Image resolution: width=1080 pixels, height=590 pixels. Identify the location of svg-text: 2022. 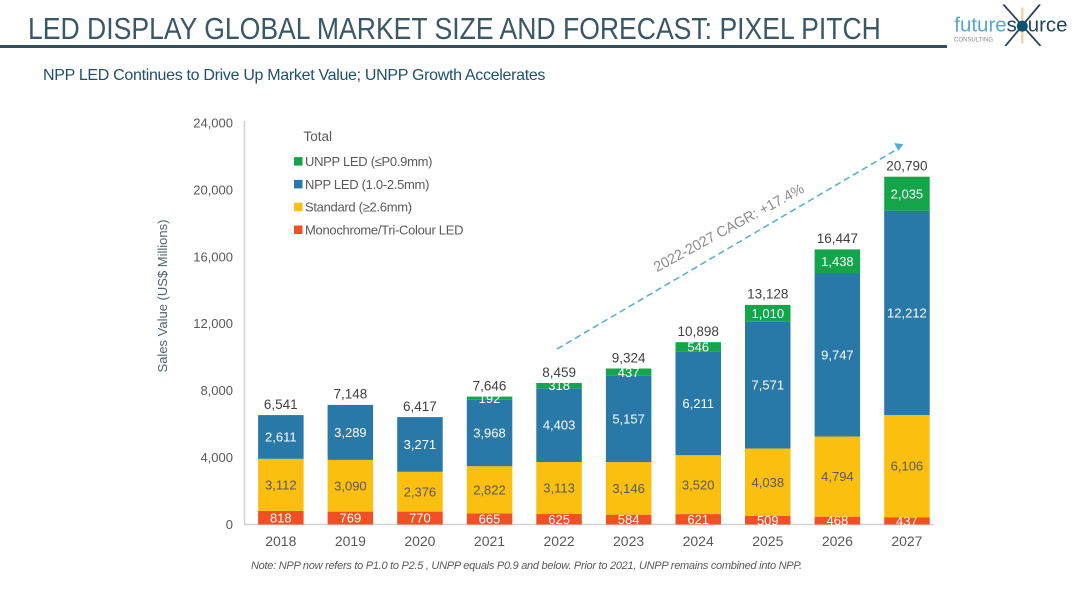
(559, 541).